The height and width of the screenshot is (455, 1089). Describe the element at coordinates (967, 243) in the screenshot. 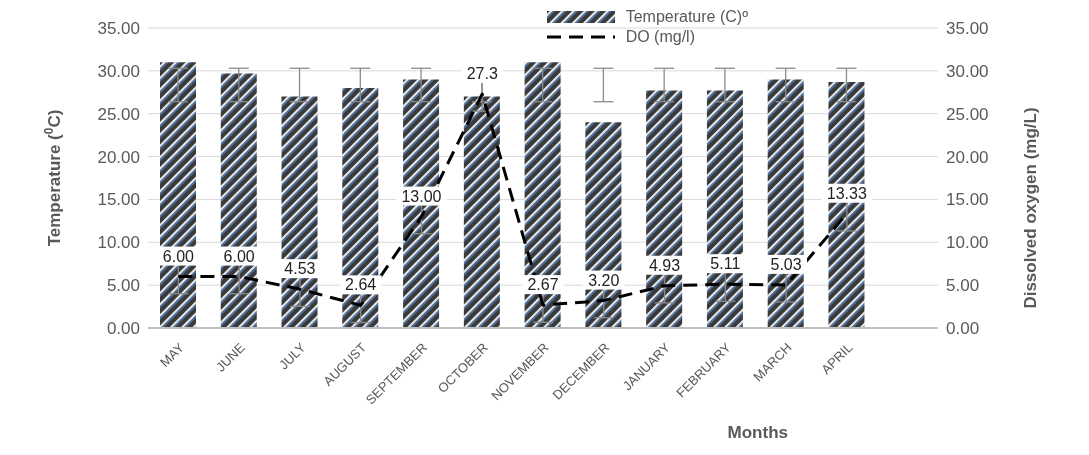

I see `y2-tick-label: 10.00` at that location.